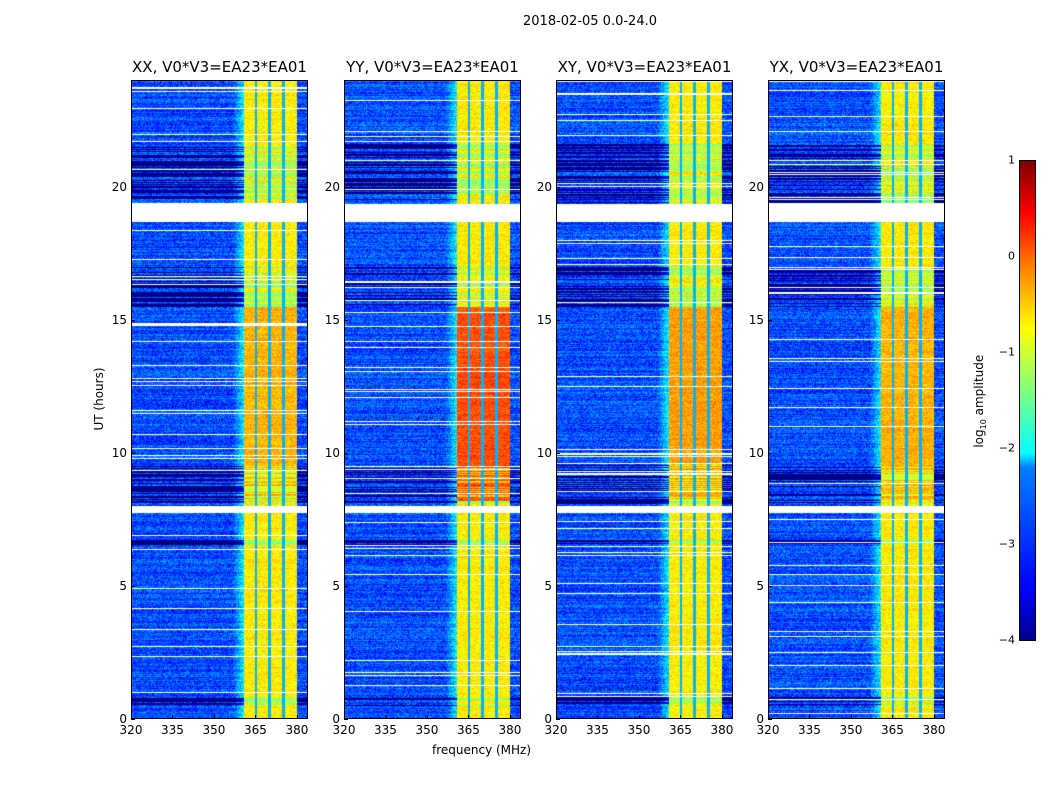 This screenshot has width=1050, height=800. Describe the element at coordinates (219, 67) in the screenshot. I see `panel-title: XX, V0*V3=EA23*EA01` at that location.